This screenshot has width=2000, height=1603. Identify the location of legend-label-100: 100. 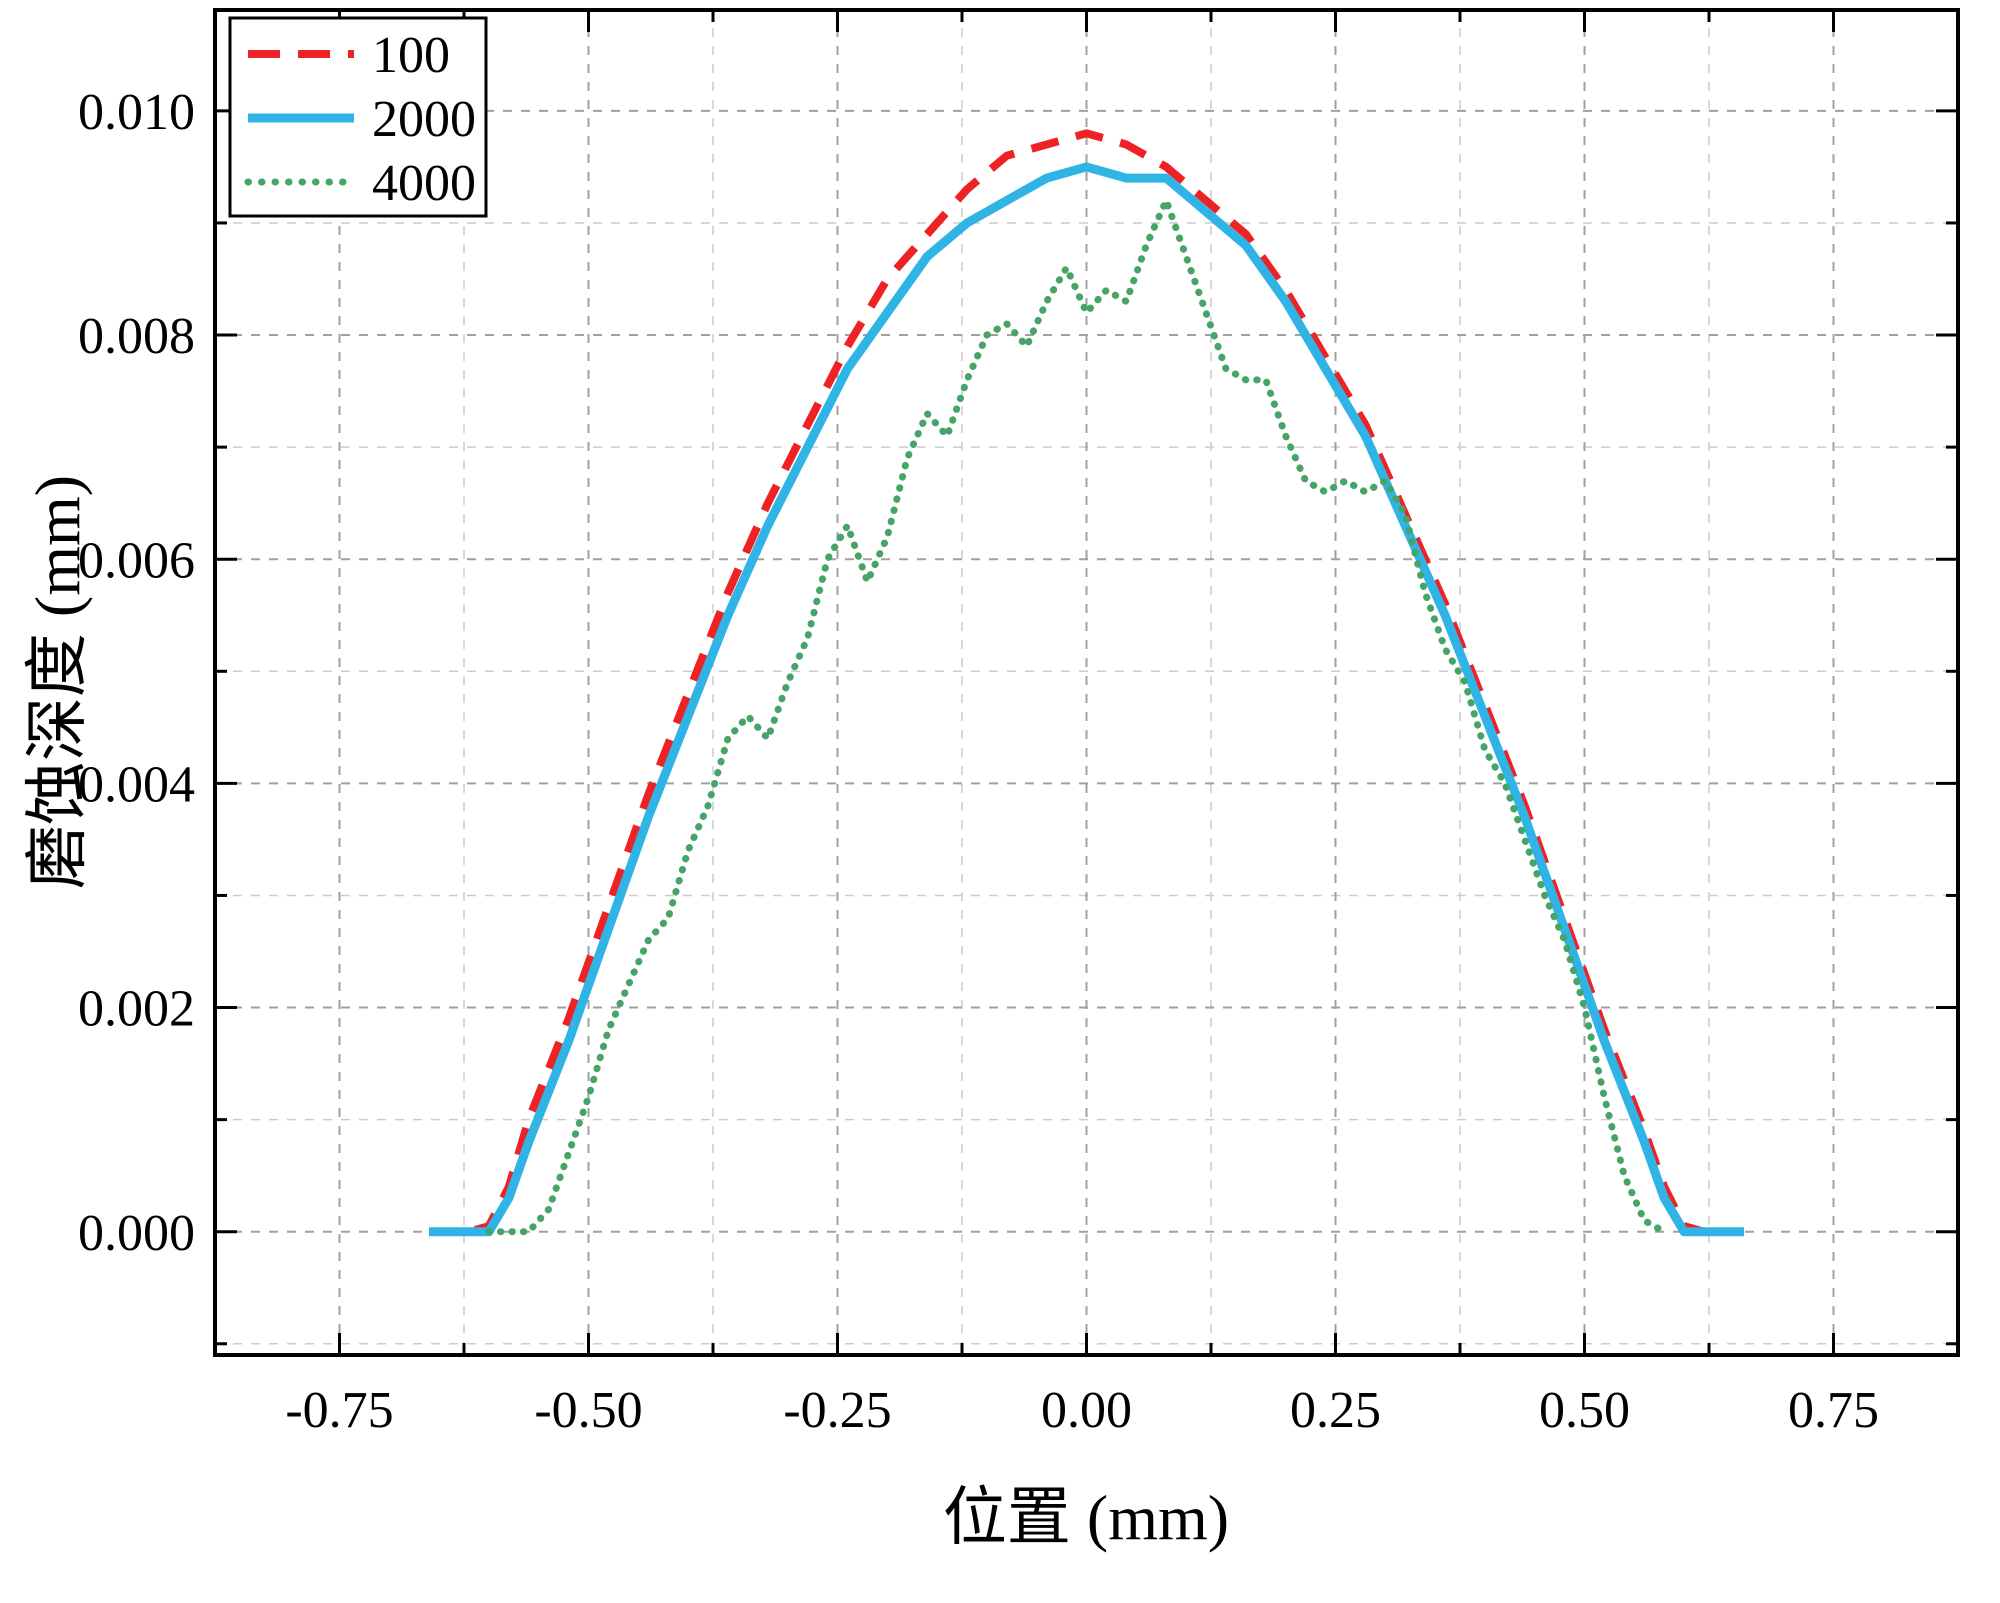
(411, 55).